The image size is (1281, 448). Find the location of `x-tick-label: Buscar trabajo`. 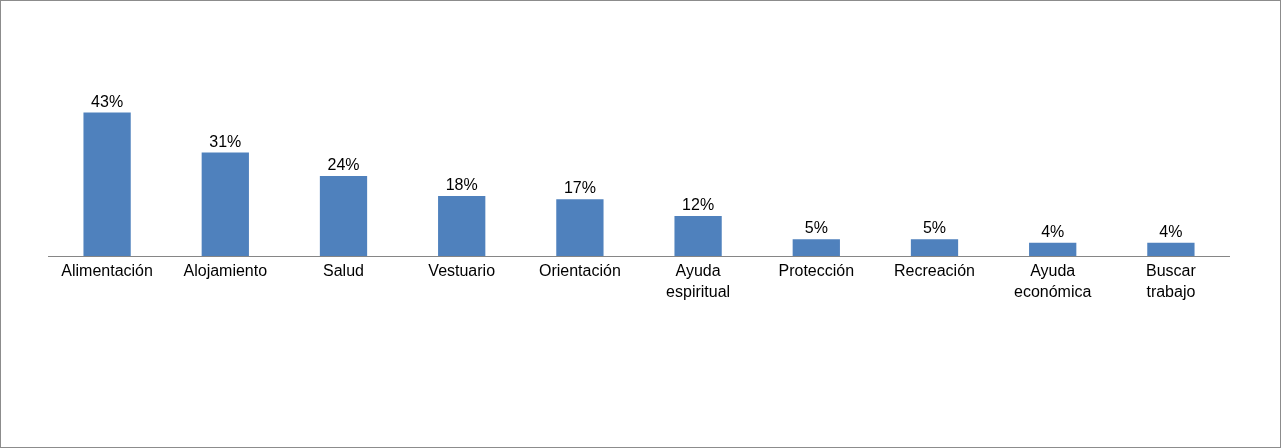

x-tick-label: Buscar trabajo is located at coordinates (1171, 281).